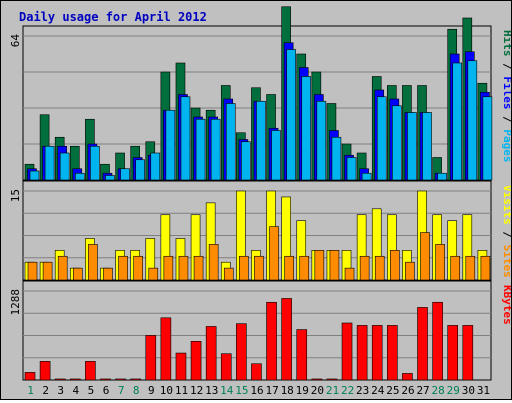 The width and height of the screenshot is (512, 403). I want to click on x-tick-31: 31, so click(483, 390).